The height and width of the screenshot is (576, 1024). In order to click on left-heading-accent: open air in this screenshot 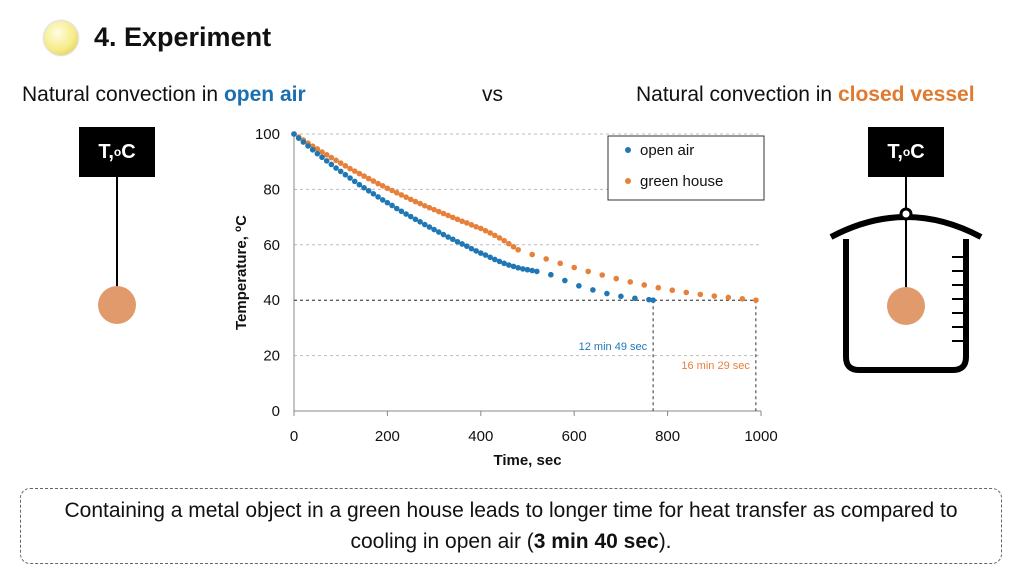, I will do `click(264, 94)`.